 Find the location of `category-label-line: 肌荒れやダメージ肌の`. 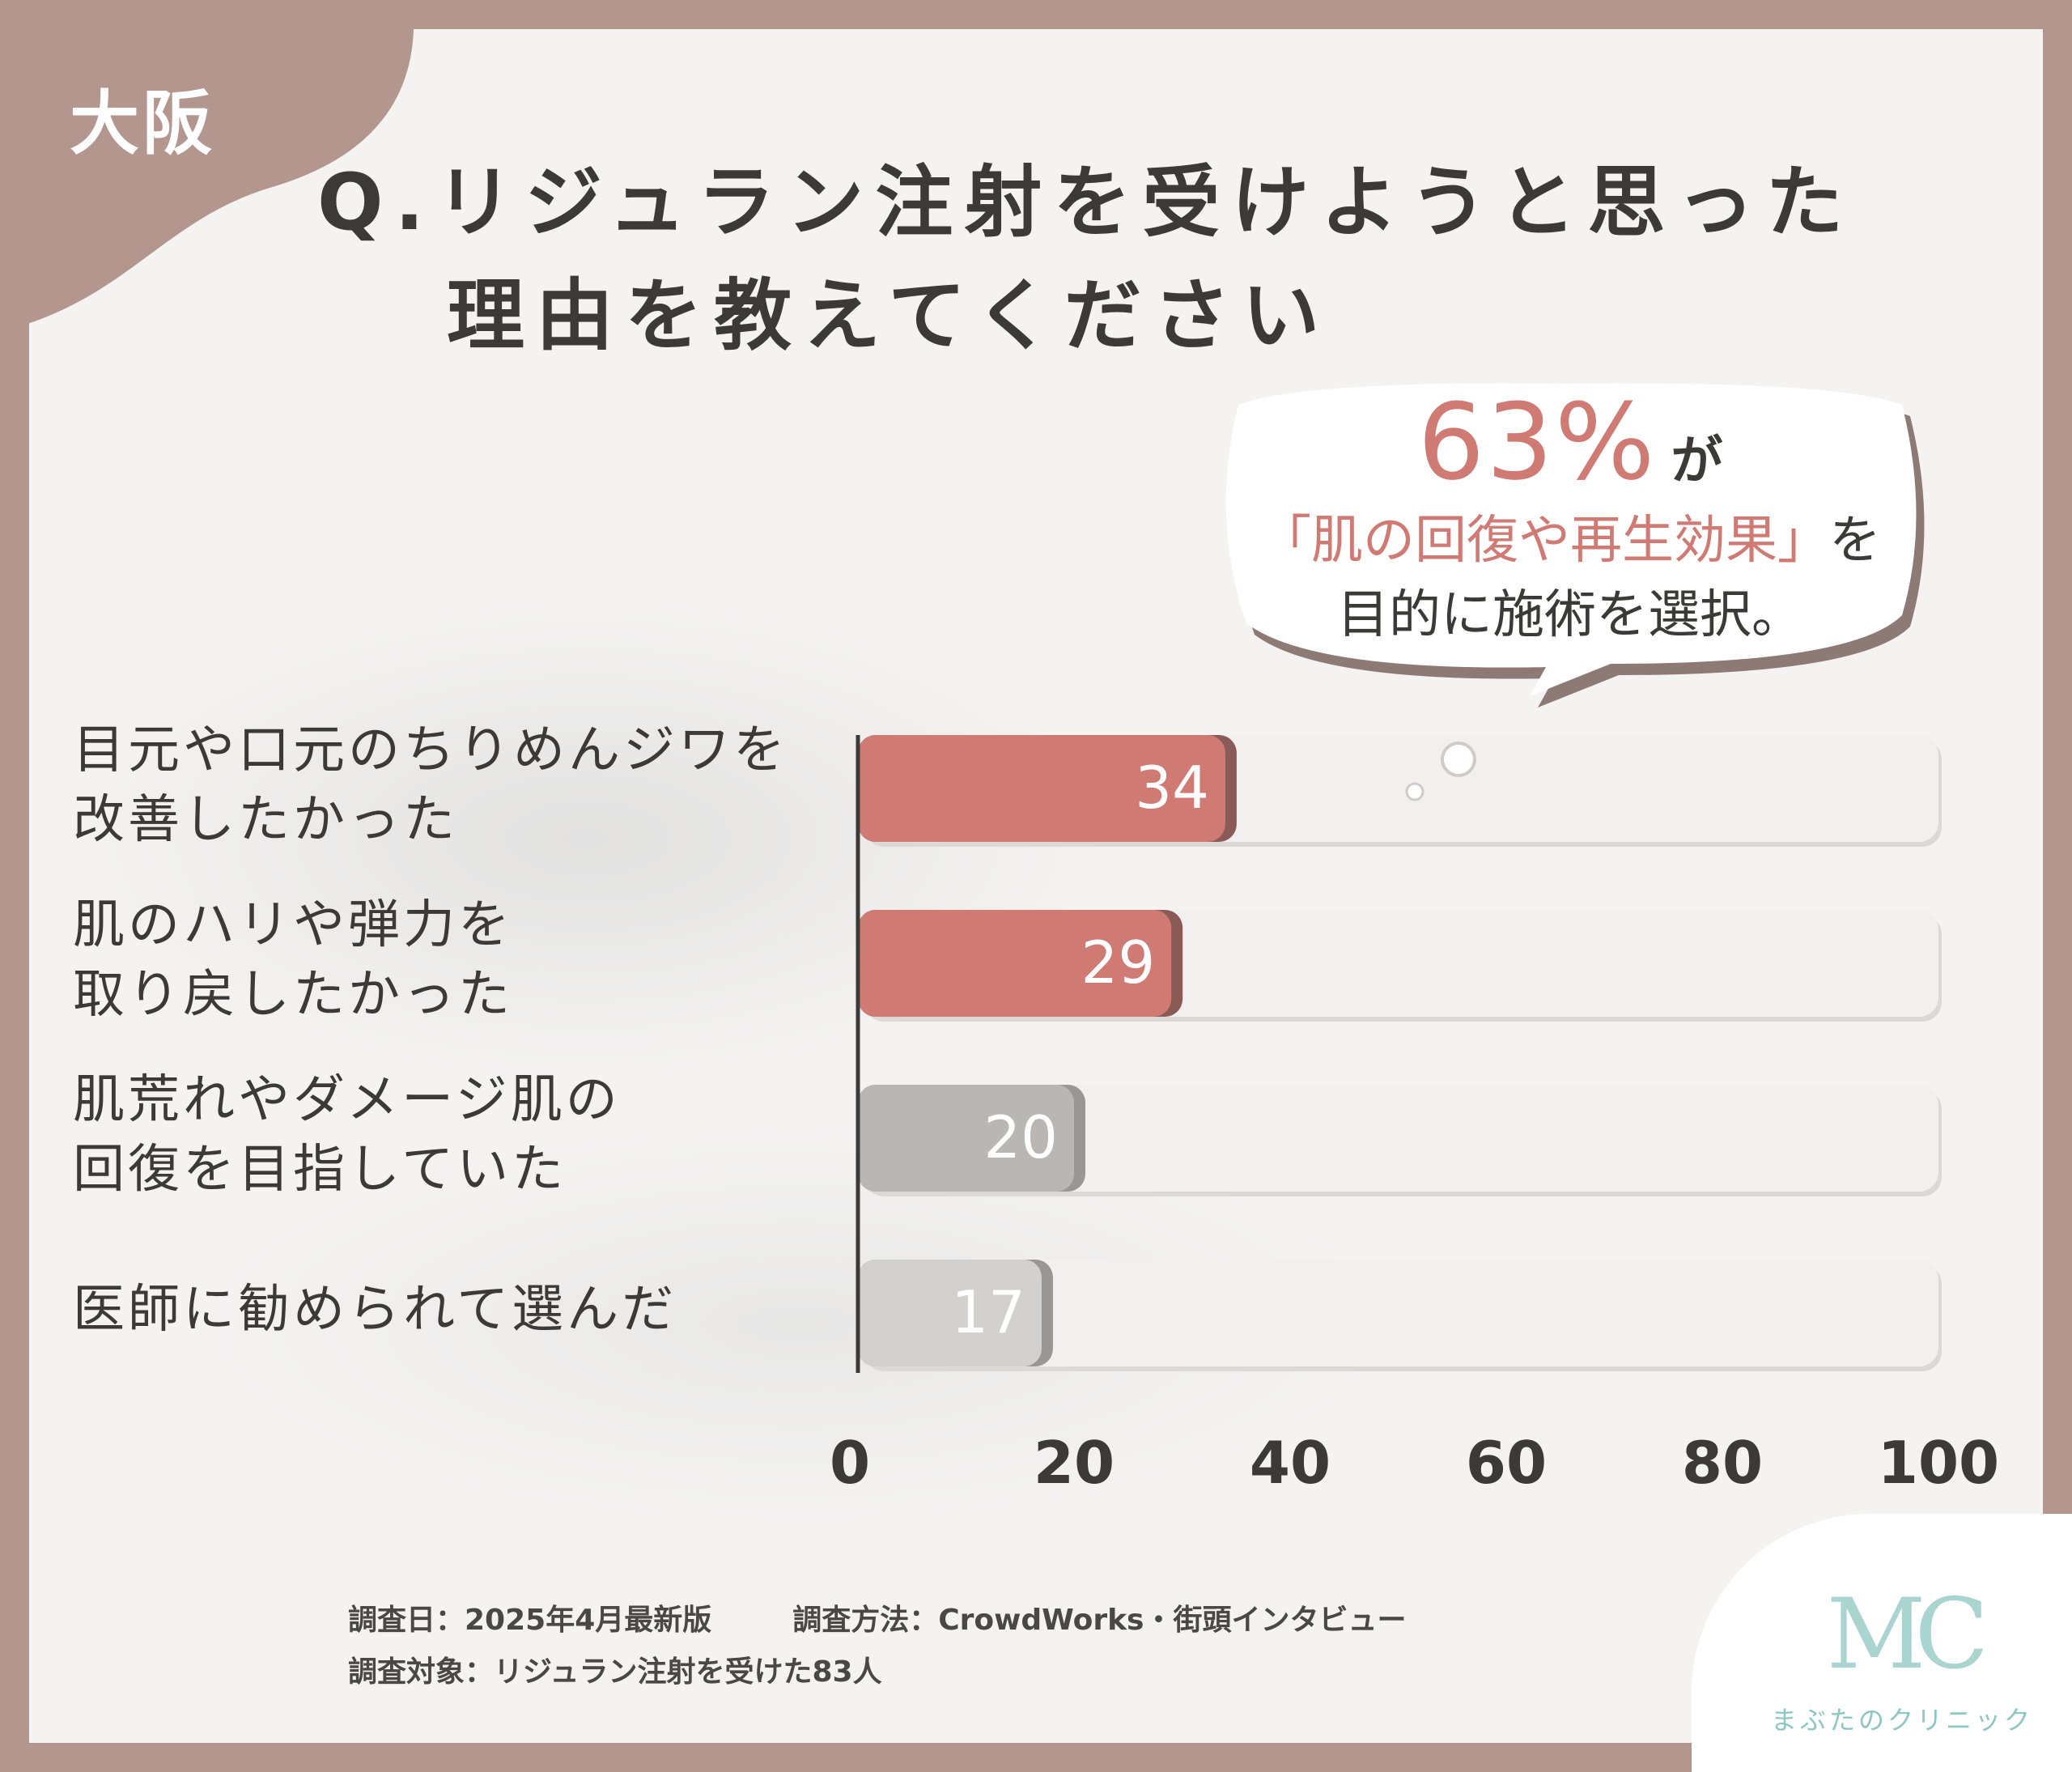

category-label-line: 肌荒れやダメージ肌の is located at coordinates (347, 1100).